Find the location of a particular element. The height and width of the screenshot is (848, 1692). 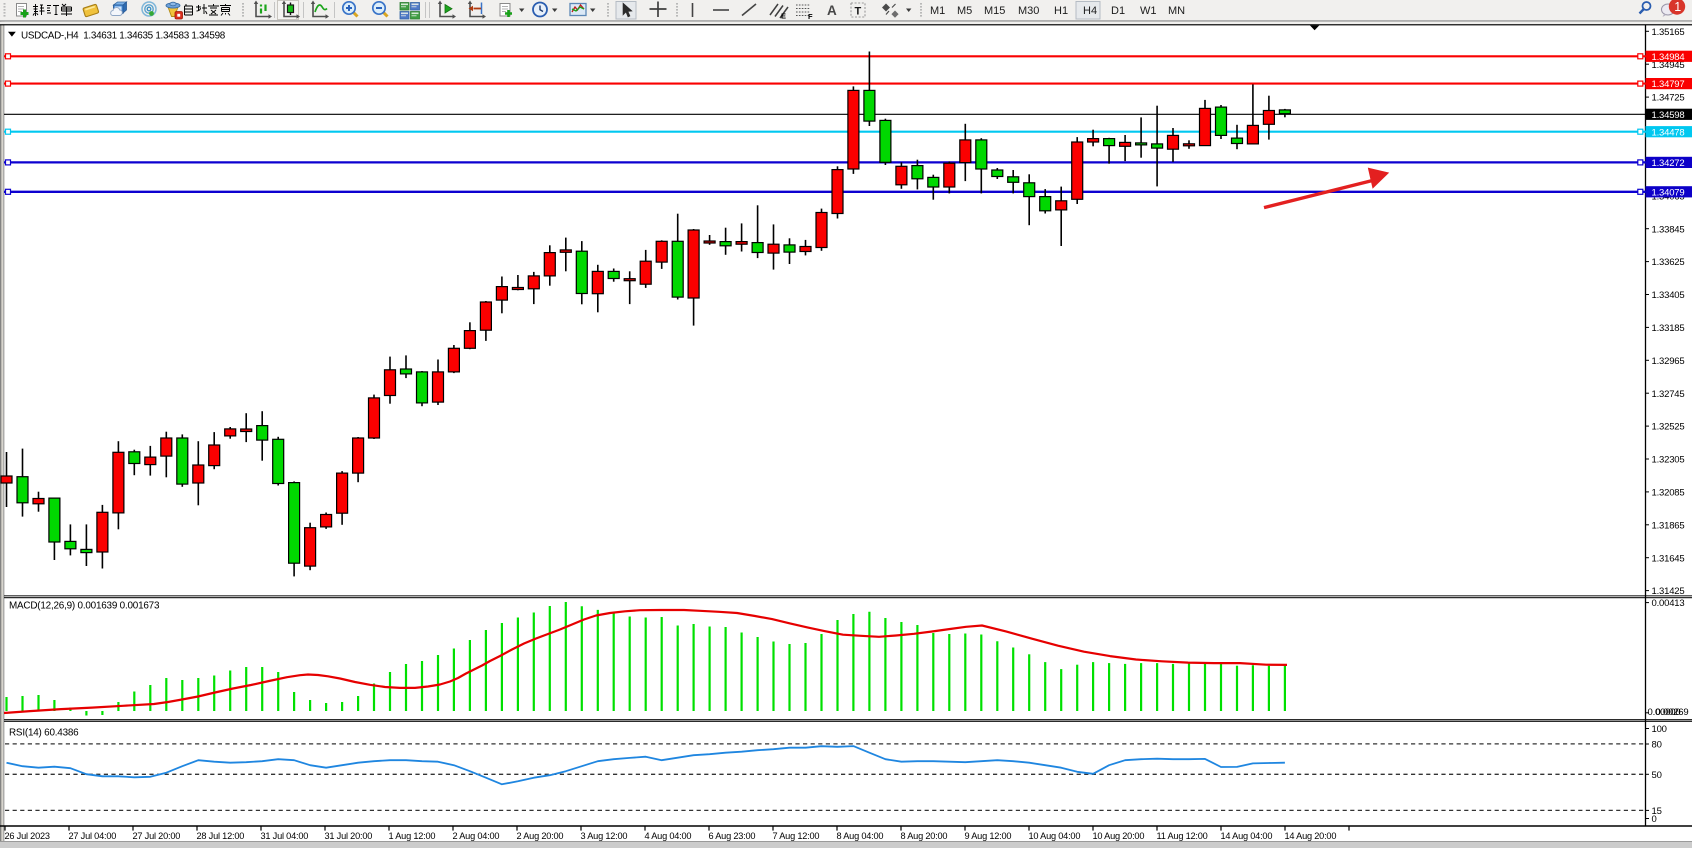

svg-text: 28 Jul 12:00 is located at coordinates (221, 836).